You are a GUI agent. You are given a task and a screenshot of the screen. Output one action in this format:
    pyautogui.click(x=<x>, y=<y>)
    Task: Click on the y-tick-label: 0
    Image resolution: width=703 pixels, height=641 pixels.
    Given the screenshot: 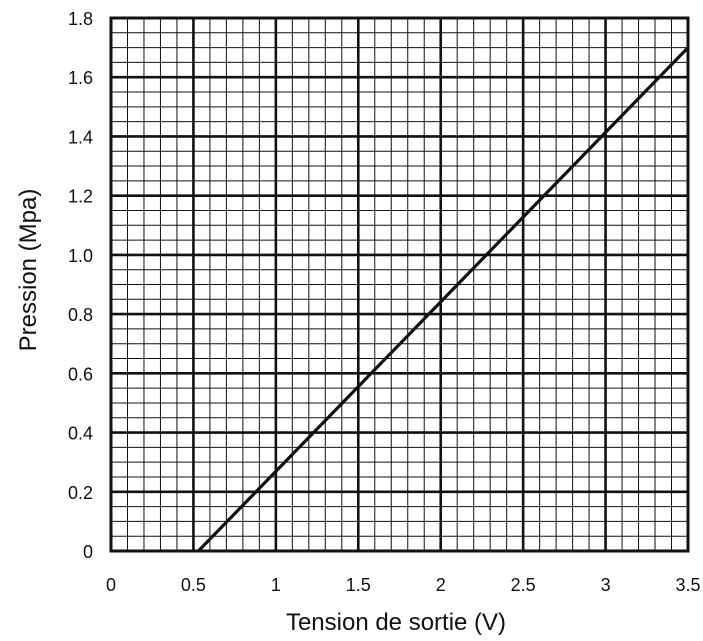 What is the action you would take?
    pyautogui.click(x=88, y=552)
    